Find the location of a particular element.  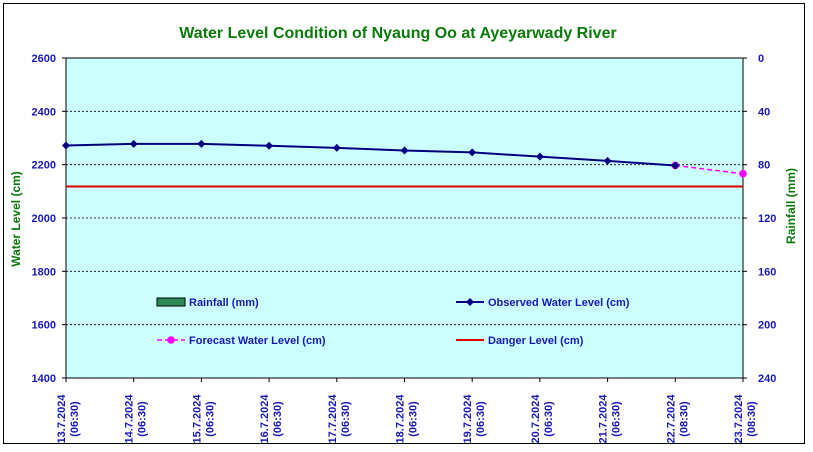

y-tick-label: 1400 is located at coordinates (44, 379).